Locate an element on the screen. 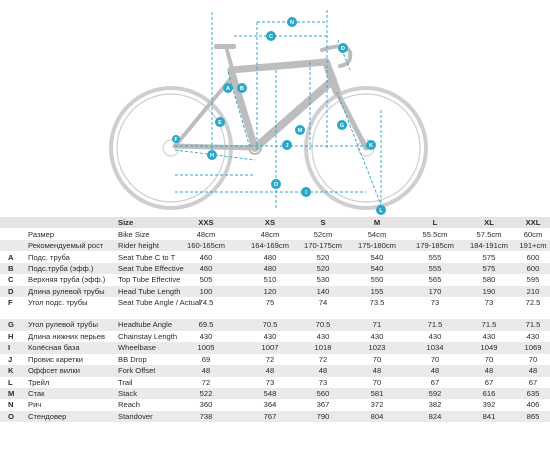 This screenshot has width=550, height=450. badge-i: I is located at coordinates (306, 192).